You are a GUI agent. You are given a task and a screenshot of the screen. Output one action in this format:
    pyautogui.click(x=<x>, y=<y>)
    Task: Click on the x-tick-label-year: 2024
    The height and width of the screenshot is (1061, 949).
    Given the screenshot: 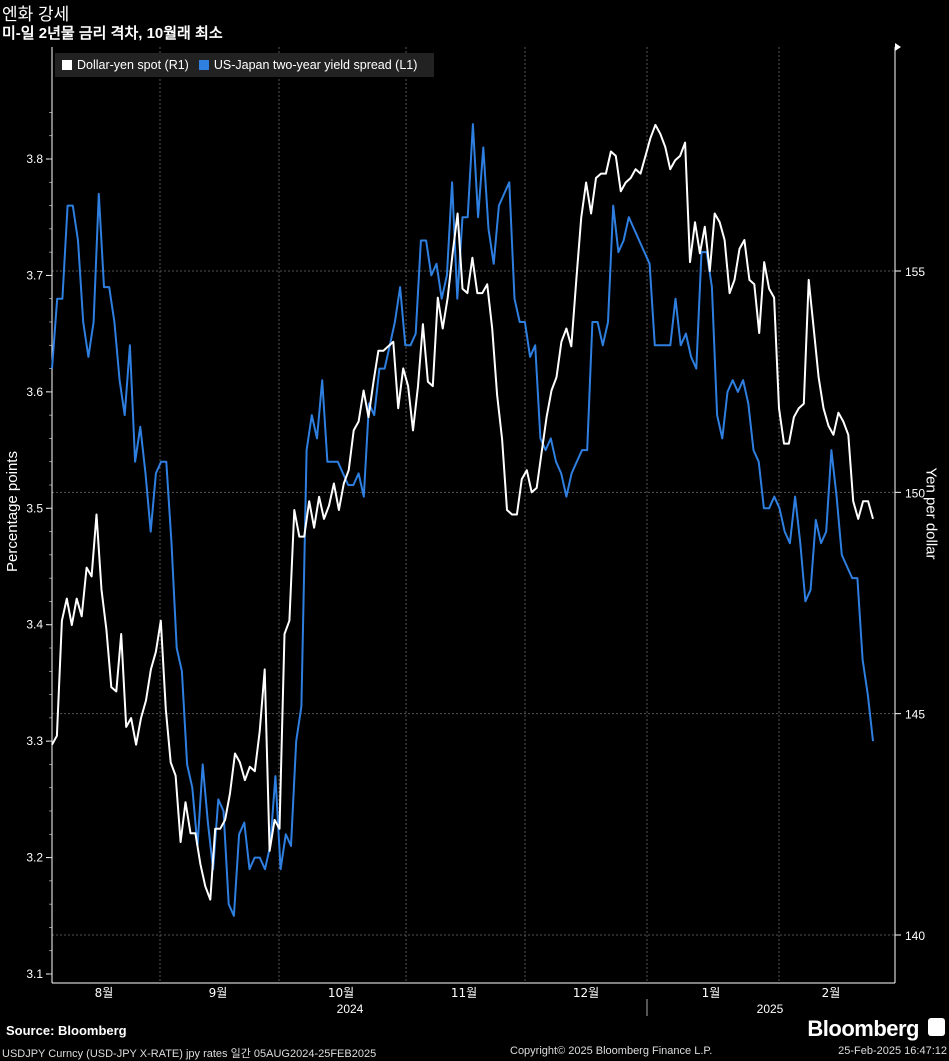 What is the action you would take?
    pyautogui.click(x=350, y=1009)
    